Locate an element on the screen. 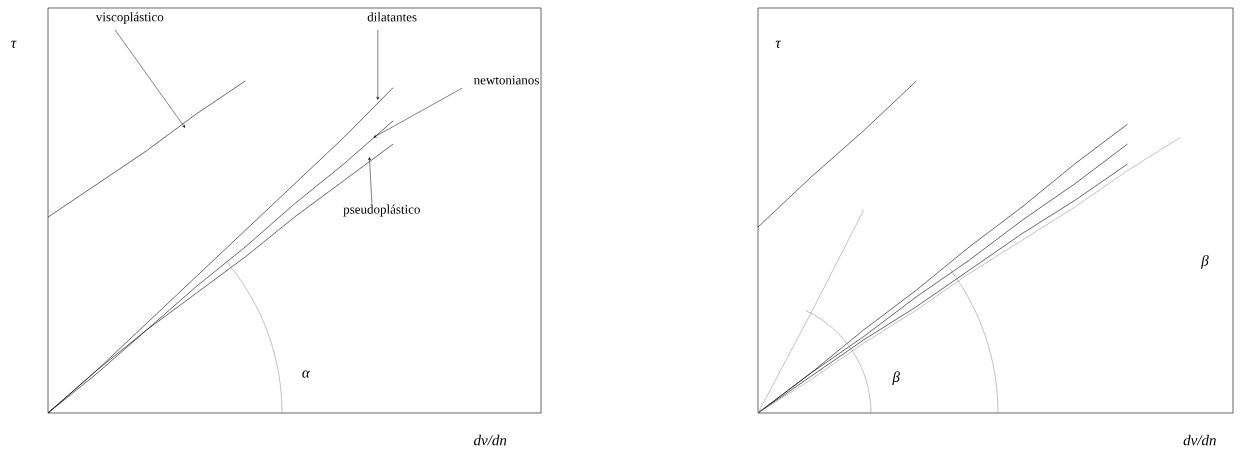 The height and width of the screenshot is (454, 1244). text: newtonianos is located at coordinates (506, 80).